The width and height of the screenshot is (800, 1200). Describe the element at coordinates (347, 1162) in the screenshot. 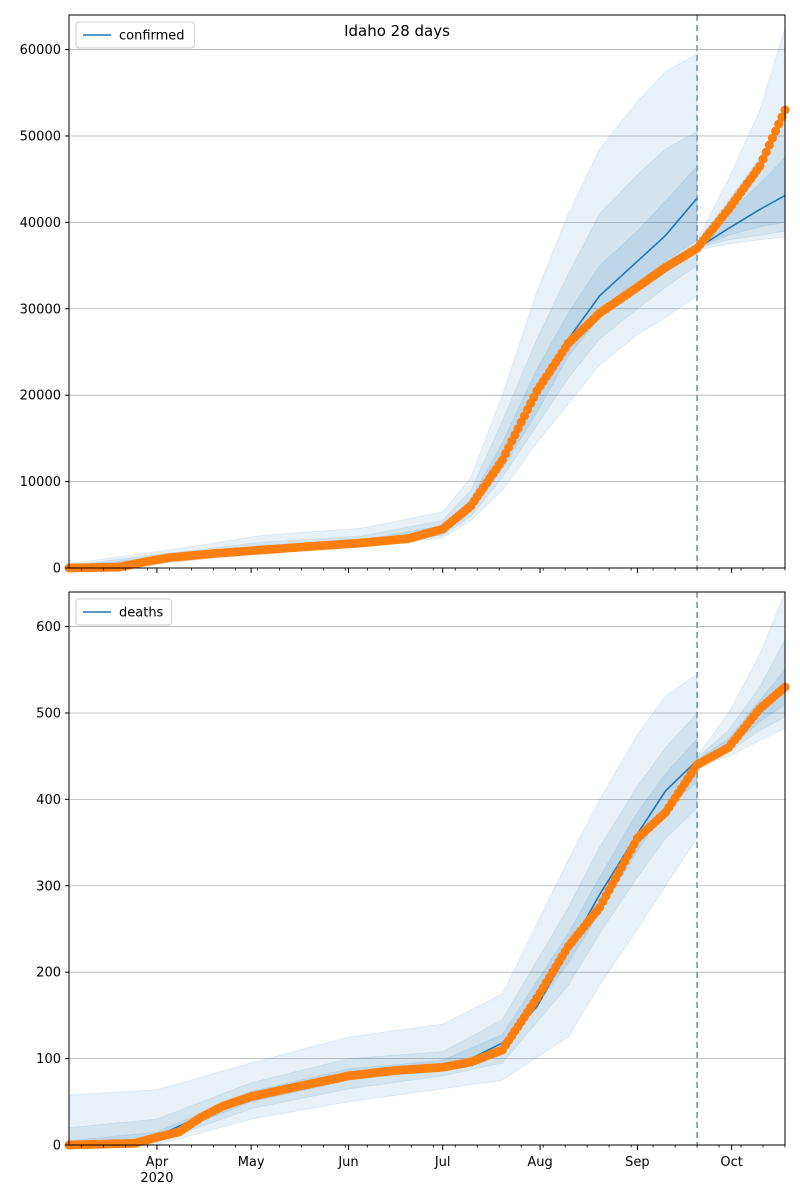

I see `x-tick-label: Jun` at that location.